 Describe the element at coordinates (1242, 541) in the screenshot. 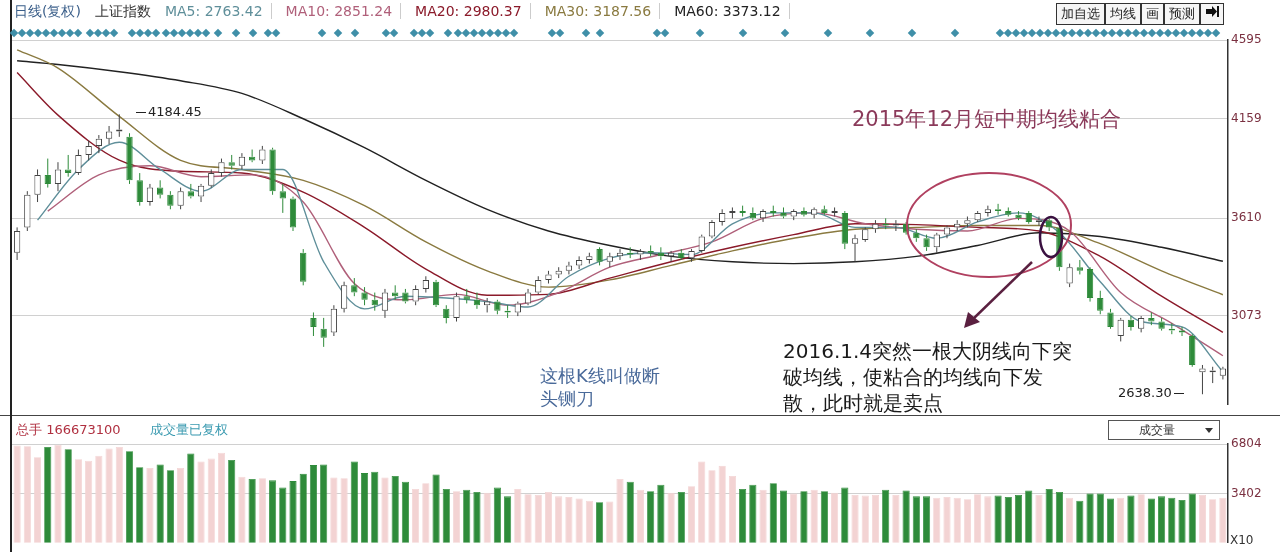

I see `text: X10` at that location.